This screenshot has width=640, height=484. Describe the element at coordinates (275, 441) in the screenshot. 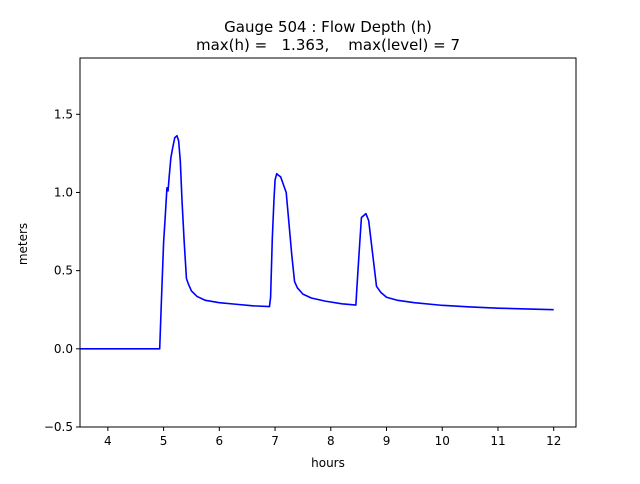

I see `x-tick-label: 7` at that location.